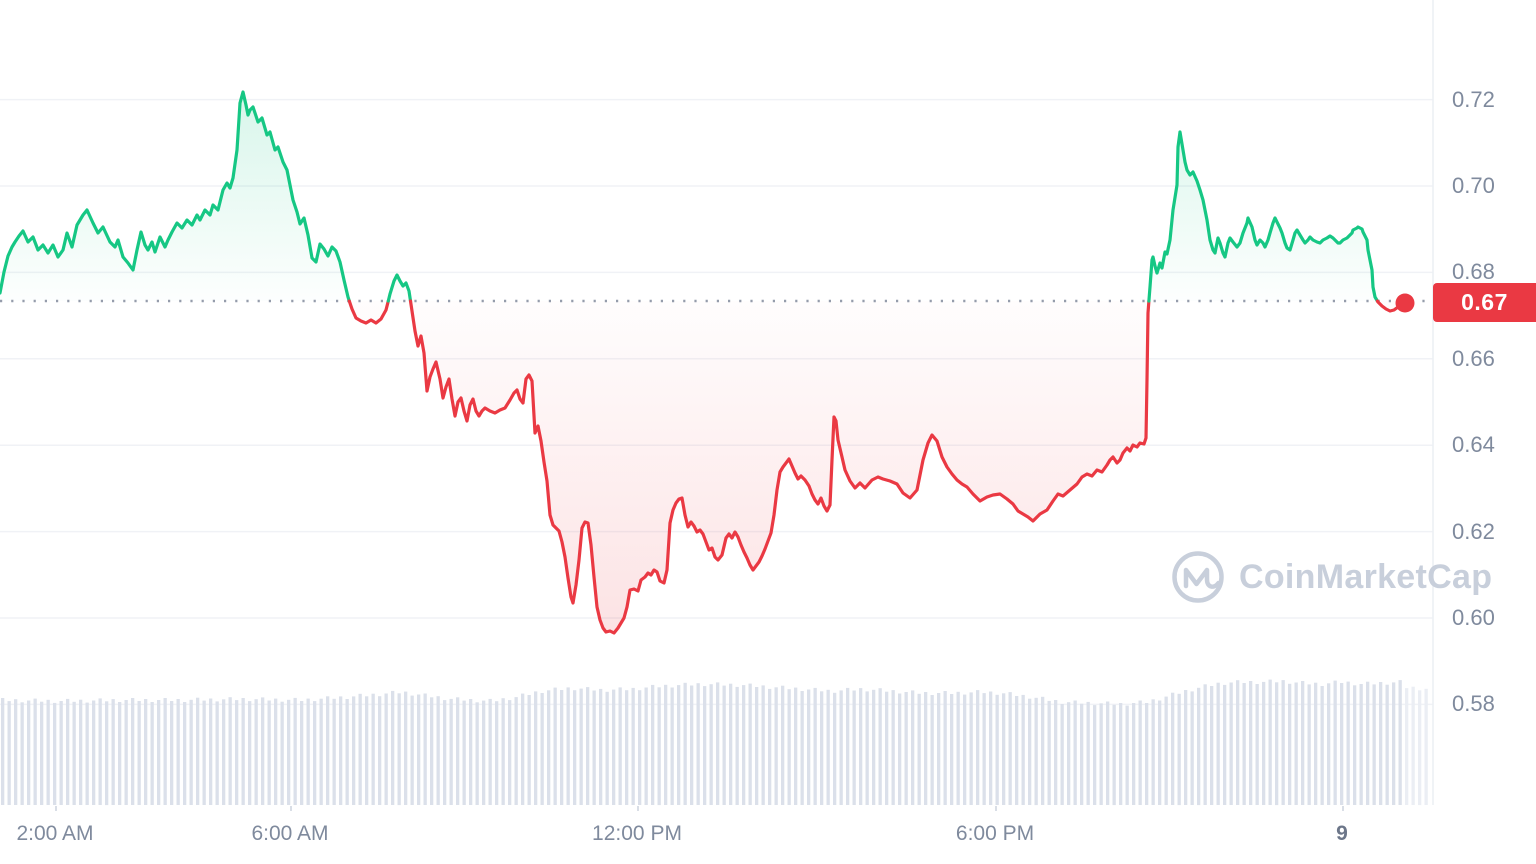 This screenshot has width=1536, height=864. What do you see at coordinates (1473, 531) in the screenshot?
I see `y-axis-label: 0.62` at bounding box center [1473, 531].